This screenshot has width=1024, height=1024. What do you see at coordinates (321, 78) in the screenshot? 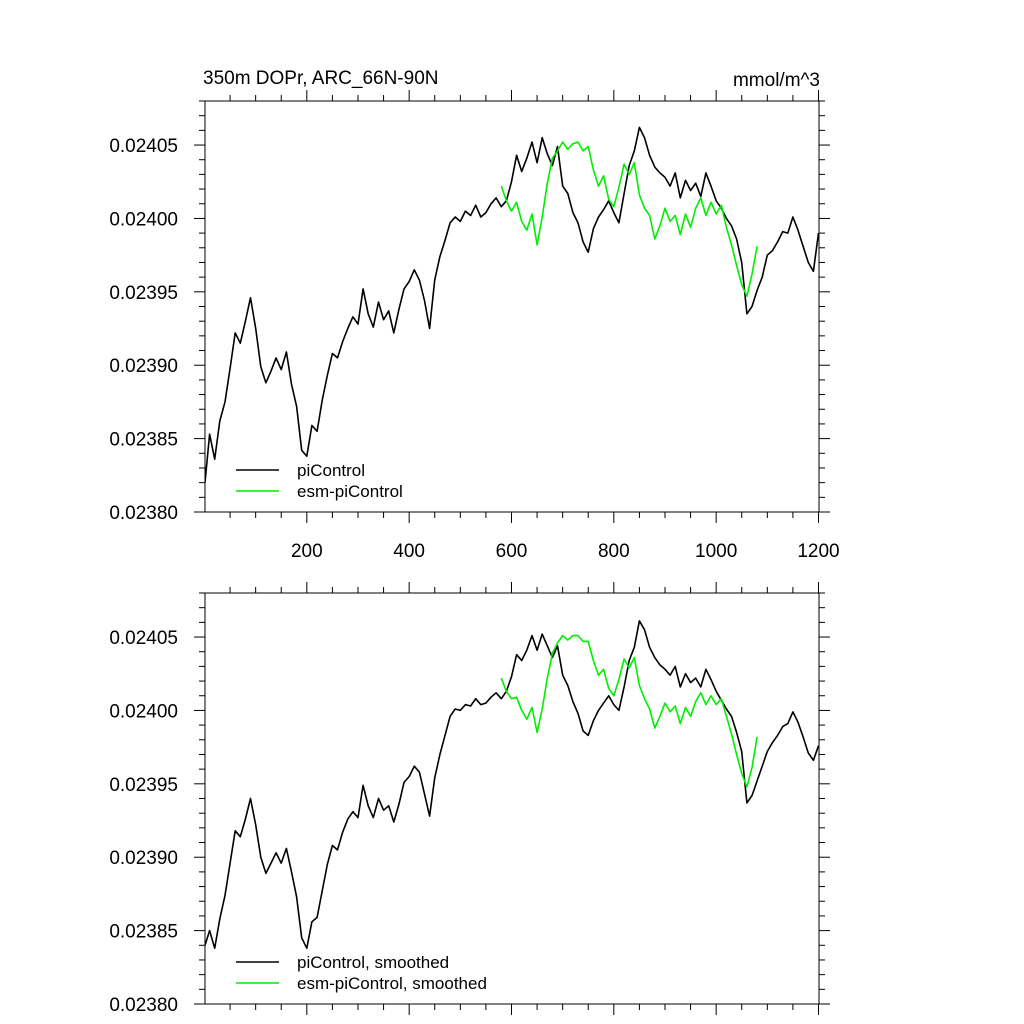
I see `chart-title: 350m DOPr, ARC_66N-90N` at bounding box center [321, 78].